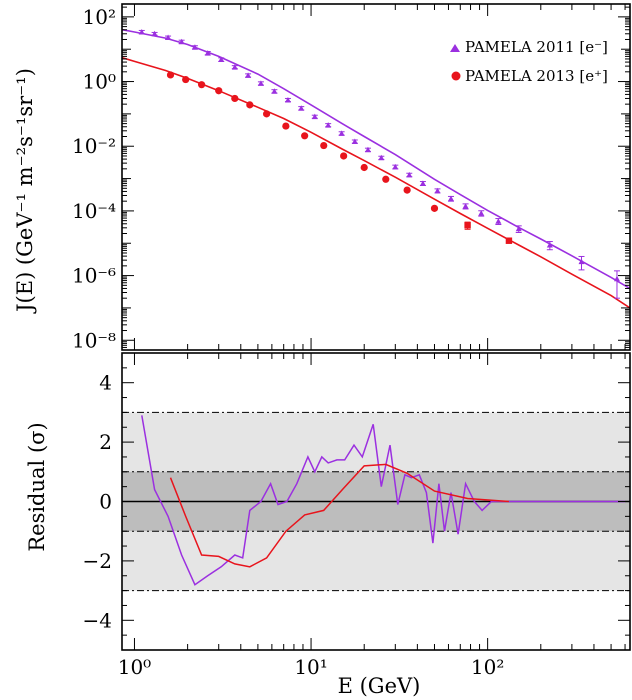 The height and width of the screenshot is (700, 632). I want to click on y-tick-label-top: 10⁻⁸, so click(94, 340).